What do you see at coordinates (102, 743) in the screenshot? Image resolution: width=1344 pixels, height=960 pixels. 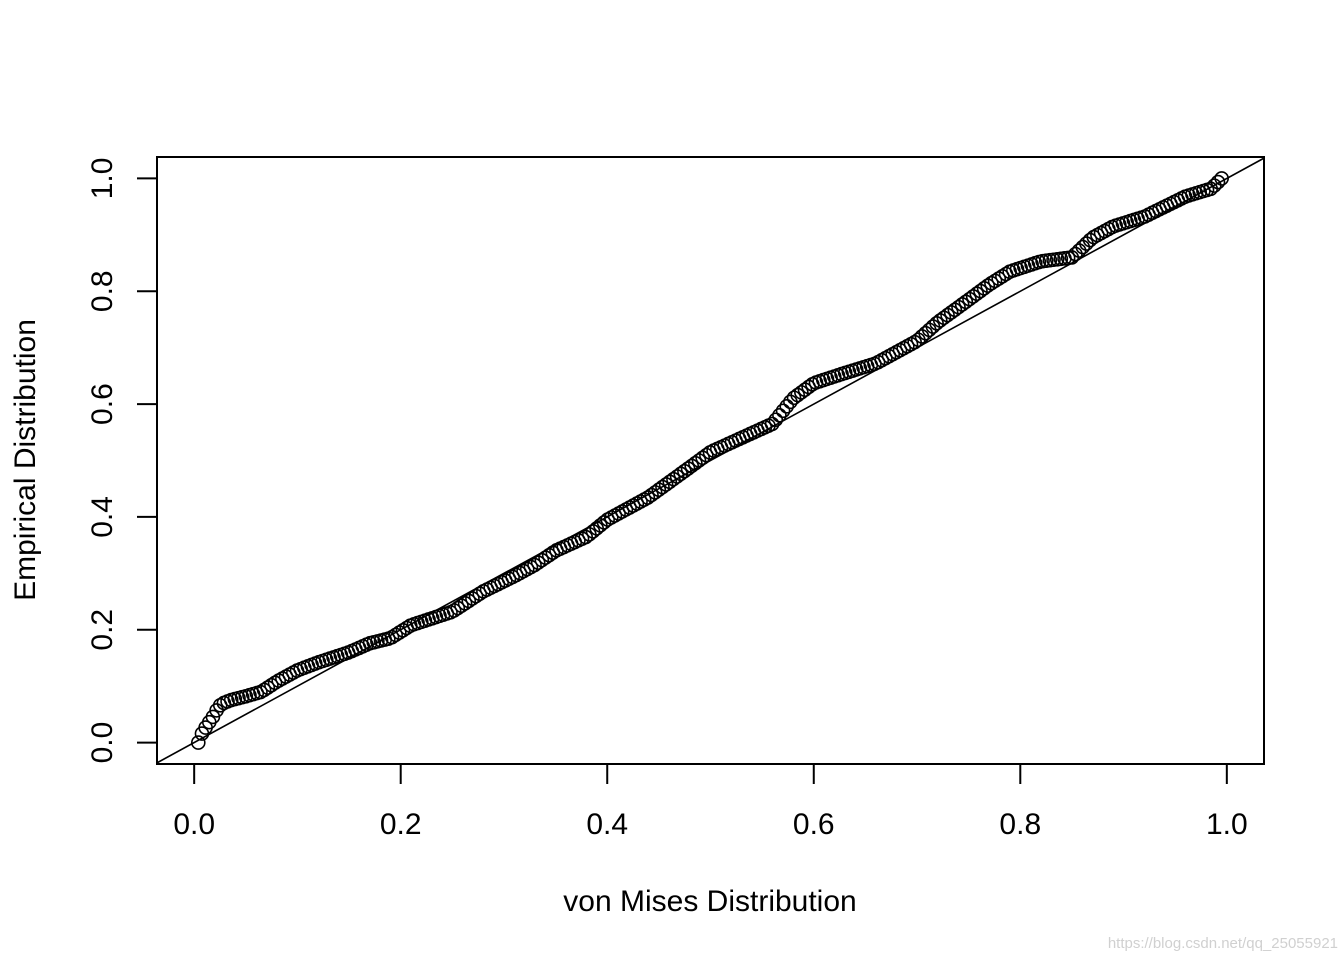 I see `y-tick-label: 0.0` at bounding box center [102, 743].